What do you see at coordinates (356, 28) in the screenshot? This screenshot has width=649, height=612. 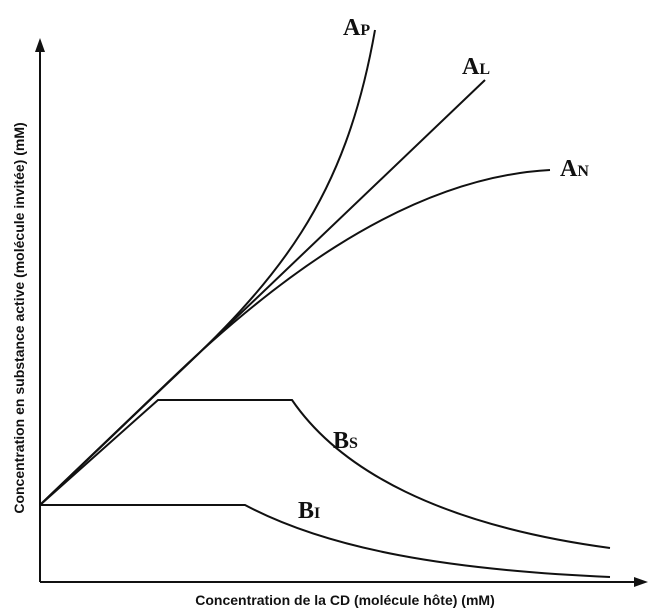 I see `curve-label: AP` at bounding box center [356, 28].